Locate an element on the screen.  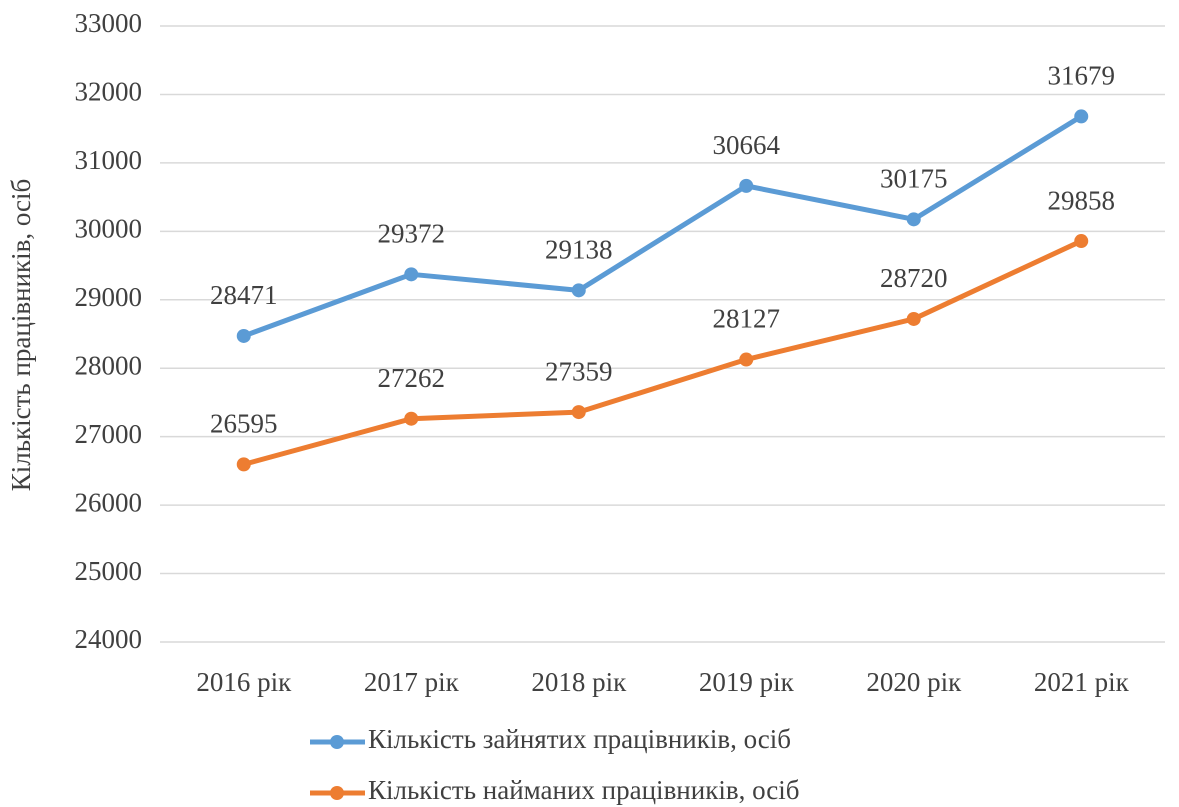
data-label: 29372 is located at coordinates (412, 234).